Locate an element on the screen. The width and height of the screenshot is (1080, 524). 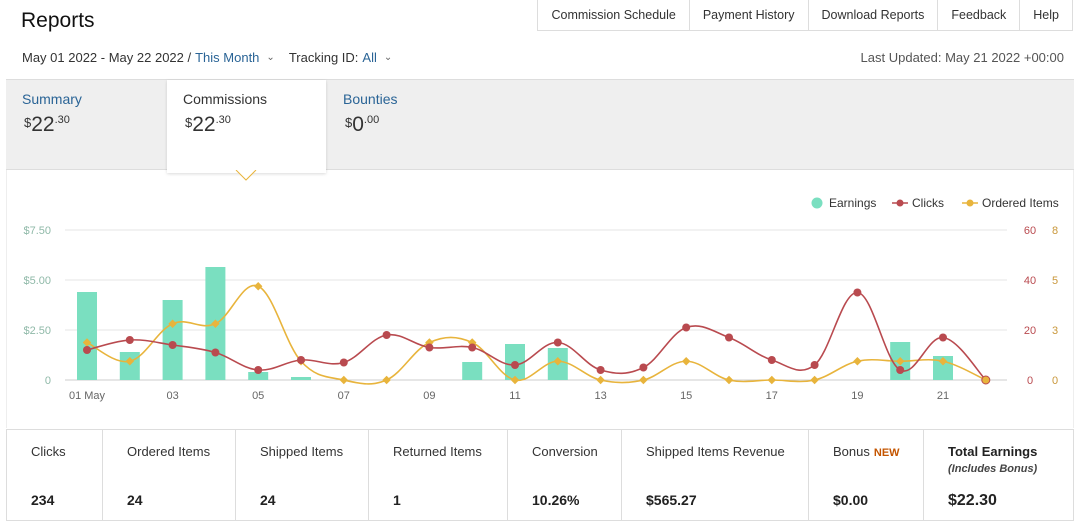
stat-label: Total Earnings is located at coordinates (993, 451).